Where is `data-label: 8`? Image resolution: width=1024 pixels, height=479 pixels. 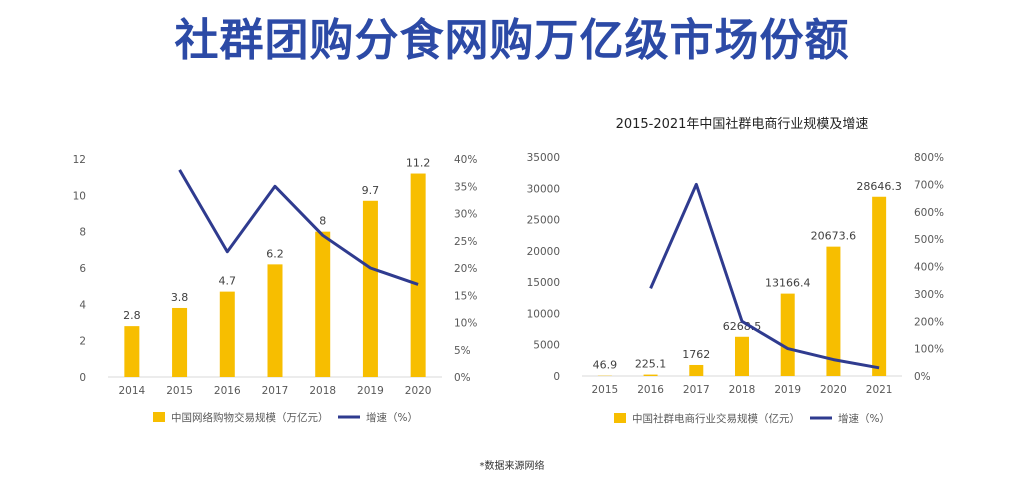
data-label: 8 is located at coordinates (322, 221).